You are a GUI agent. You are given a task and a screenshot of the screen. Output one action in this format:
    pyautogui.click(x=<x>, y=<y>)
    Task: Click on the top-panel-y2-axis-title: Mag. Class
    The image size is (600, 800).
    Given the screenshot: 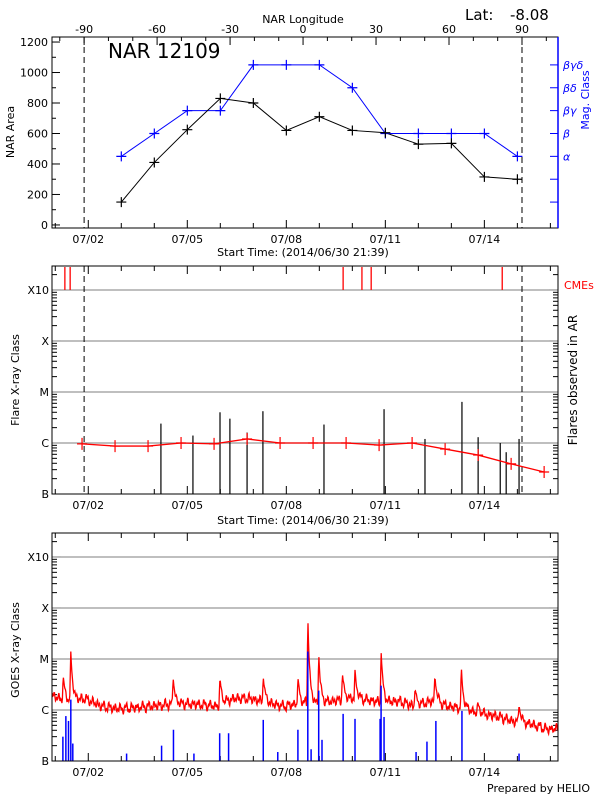 What is the action you would take?
    pyautogui.click(x=585, y=99)
    